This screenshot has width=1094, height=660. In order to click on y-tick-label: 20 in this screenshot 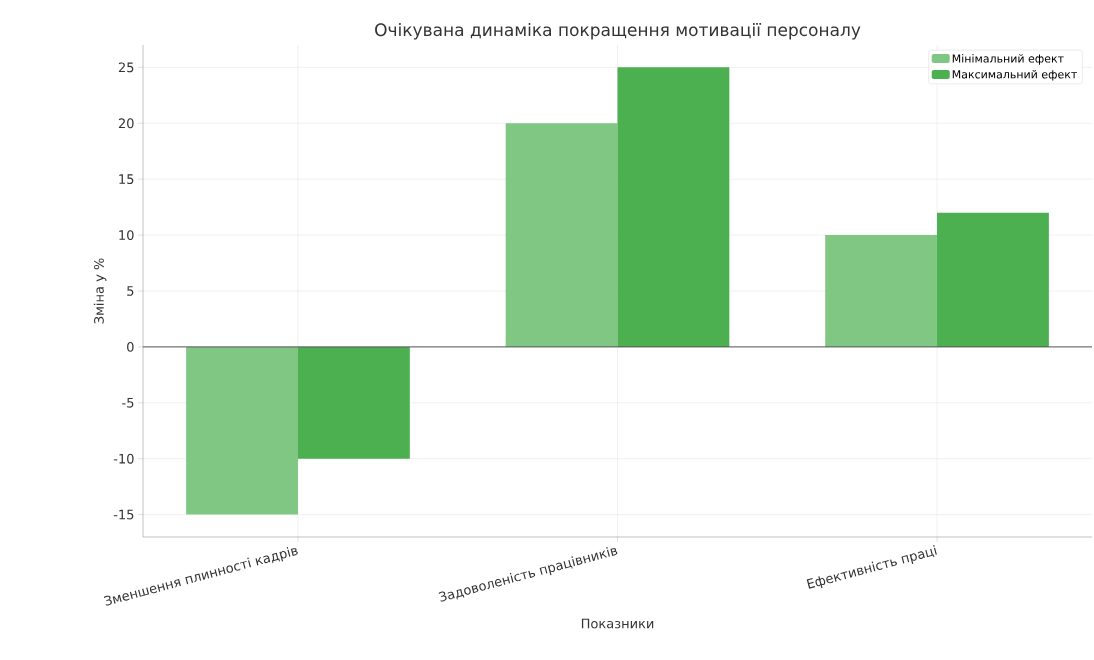, I will do `click(126, 123)`.